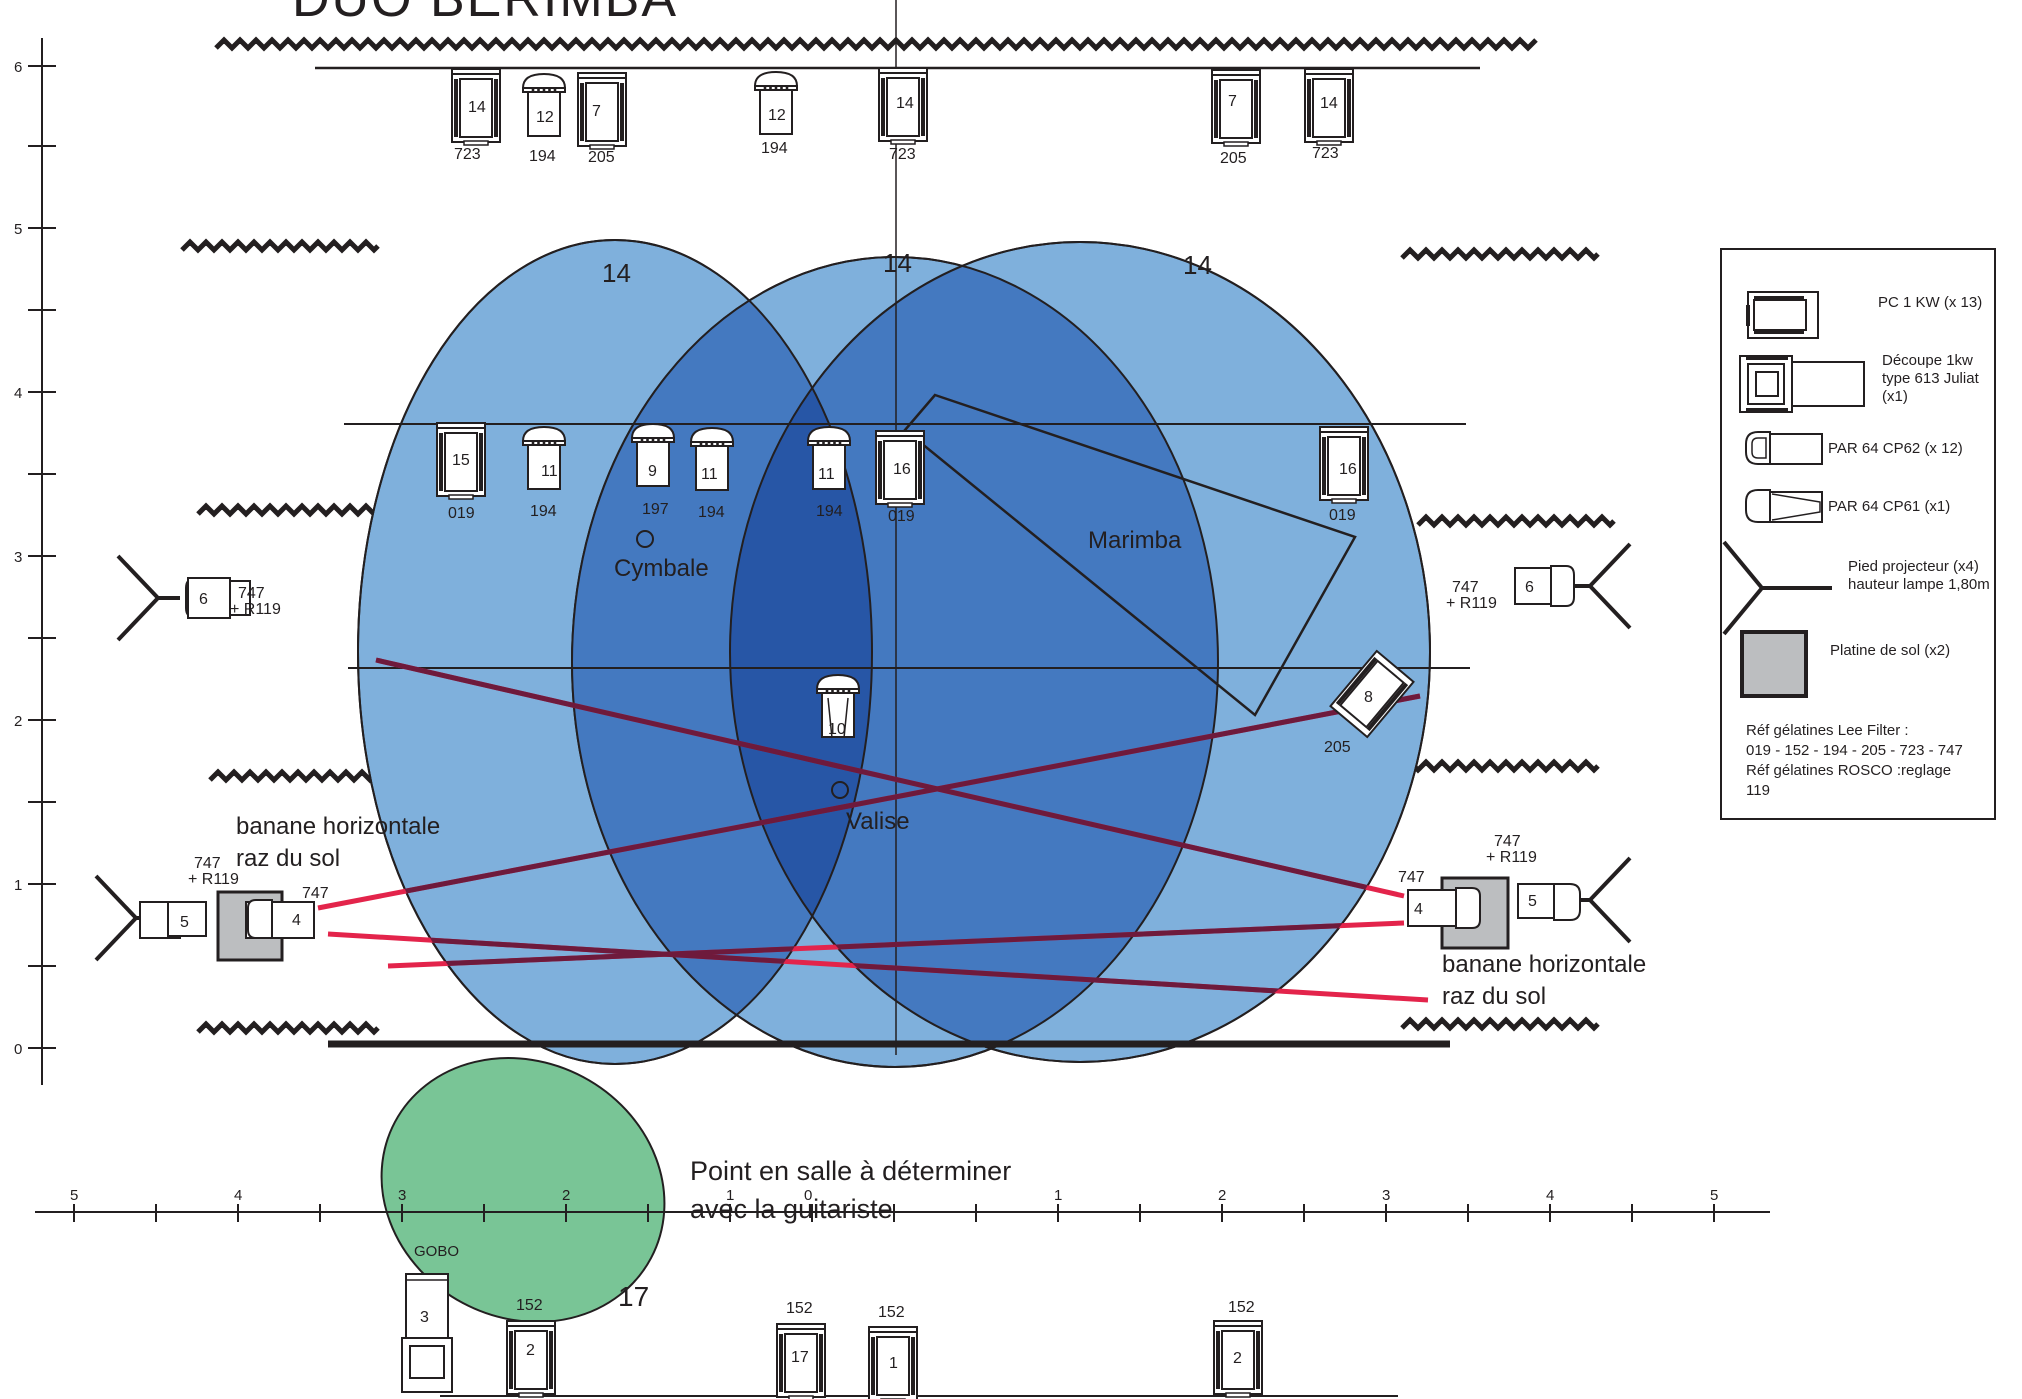 The image size is (2022, 1399). What do you see at coordinates (873, 830) in the screenshot?
I see `diagonal-beams` at bounding box center [873, 830].